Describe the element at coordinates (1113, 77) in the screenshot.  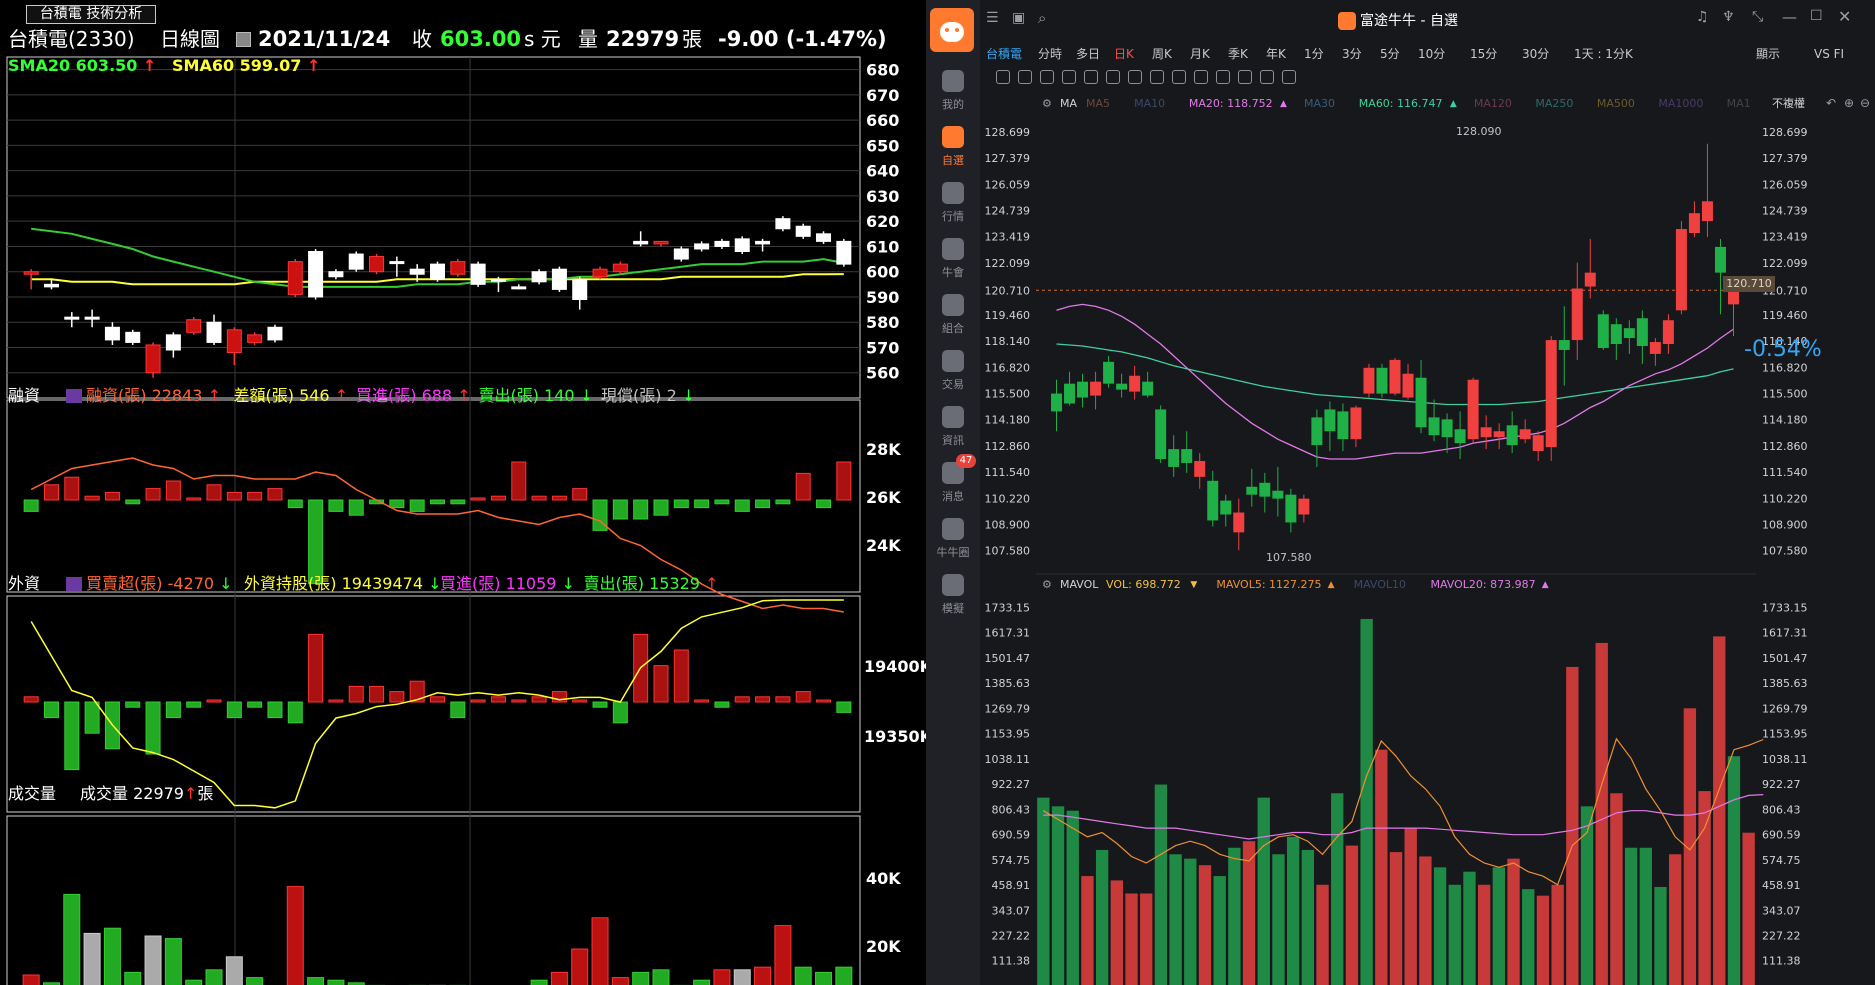
I see `draw-toolbar-measure-icon` at that location.